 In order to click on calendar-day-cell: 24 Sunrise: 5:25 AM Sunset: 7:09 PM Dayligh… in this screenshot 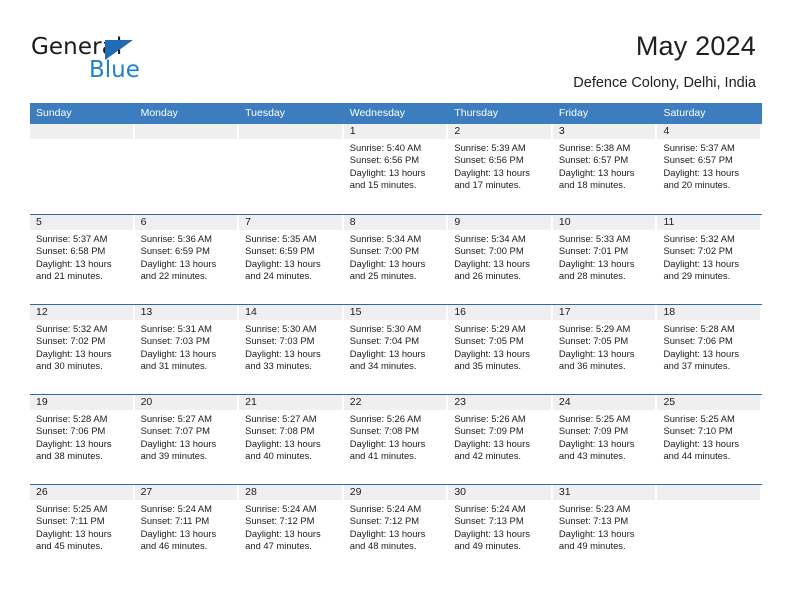, I will do `click(605, 439)`.